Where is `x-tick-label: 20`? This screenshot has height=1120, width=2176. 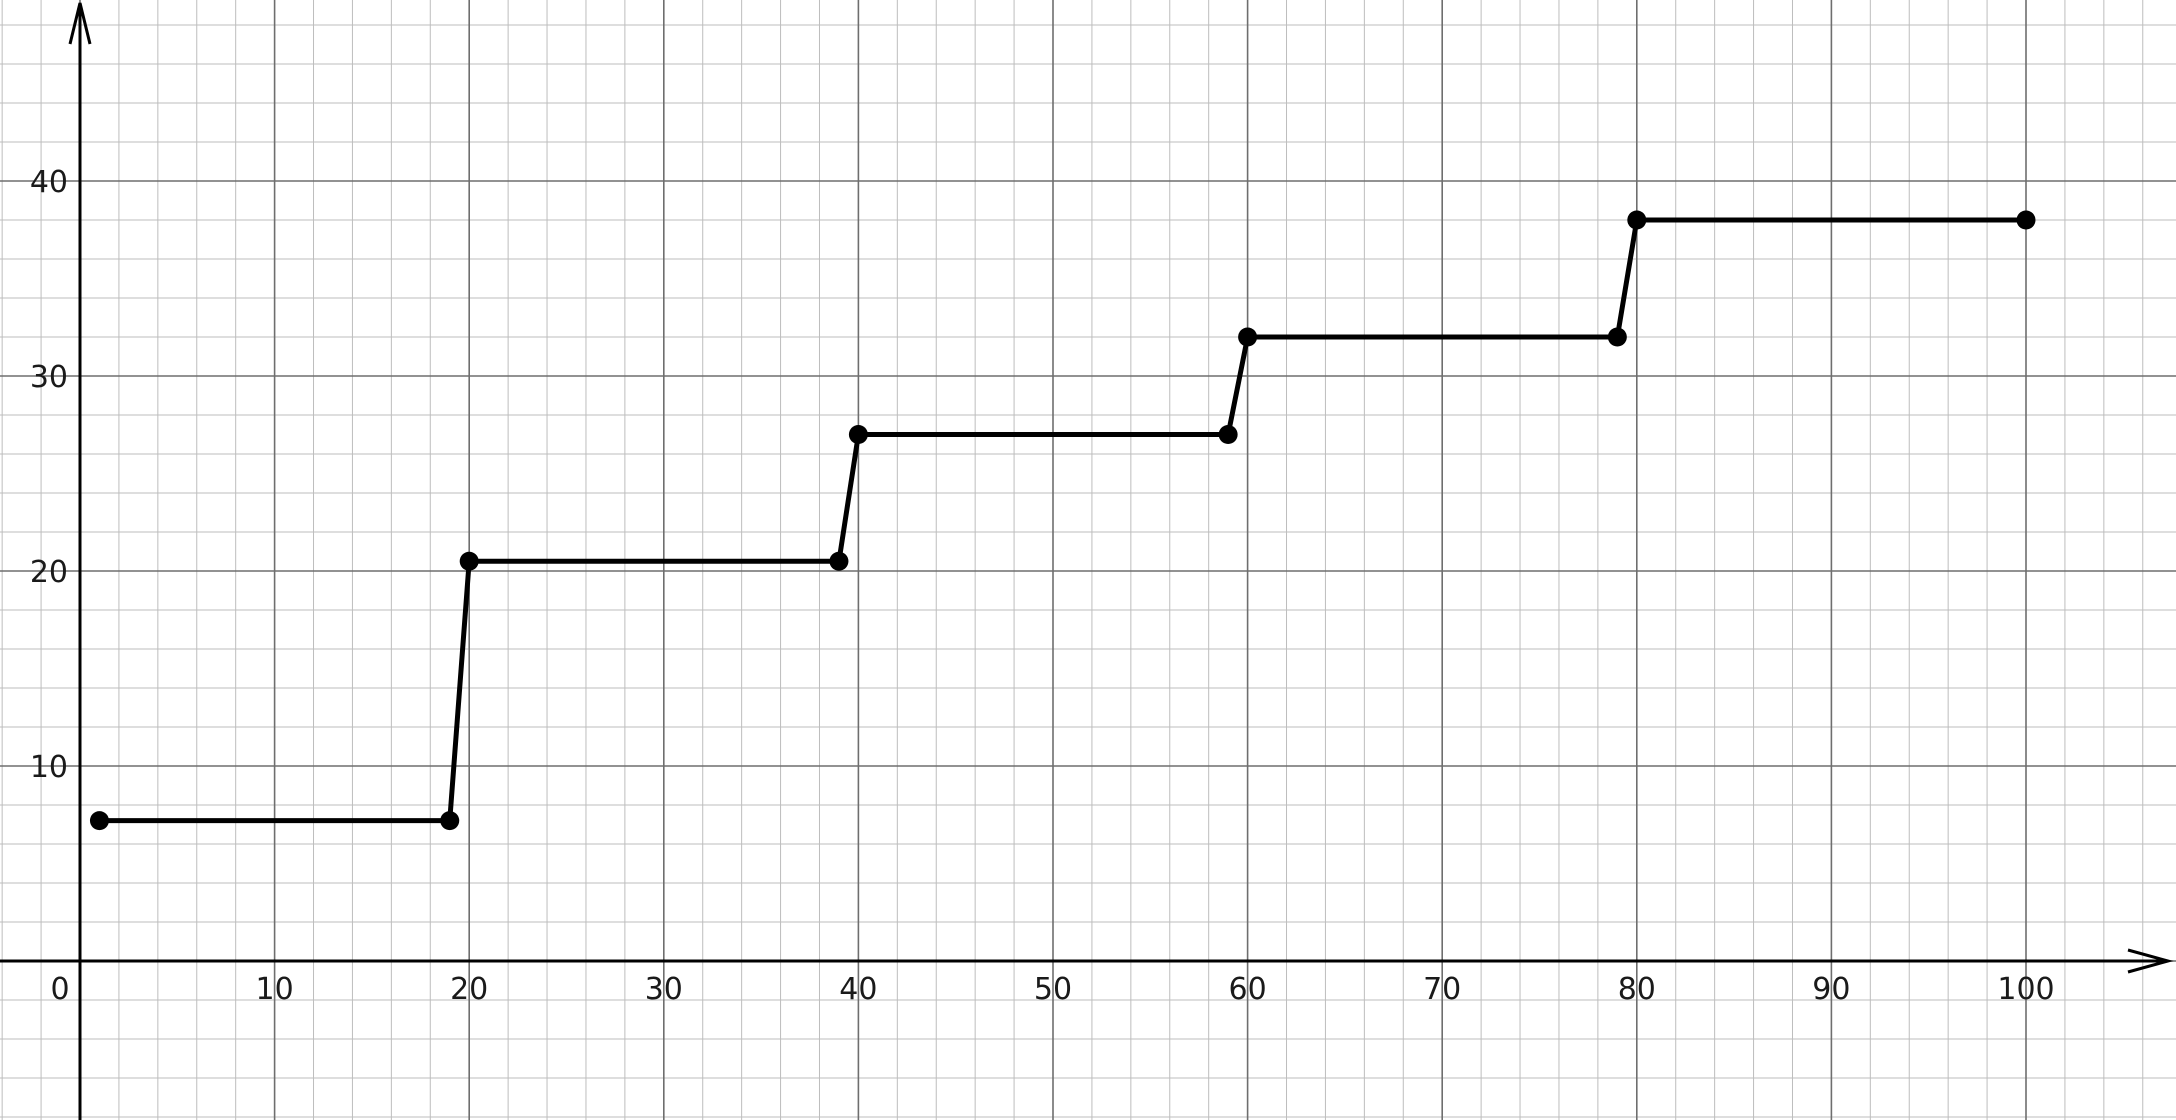
x-tick-label: 20 is located at coordinates (469, 989).